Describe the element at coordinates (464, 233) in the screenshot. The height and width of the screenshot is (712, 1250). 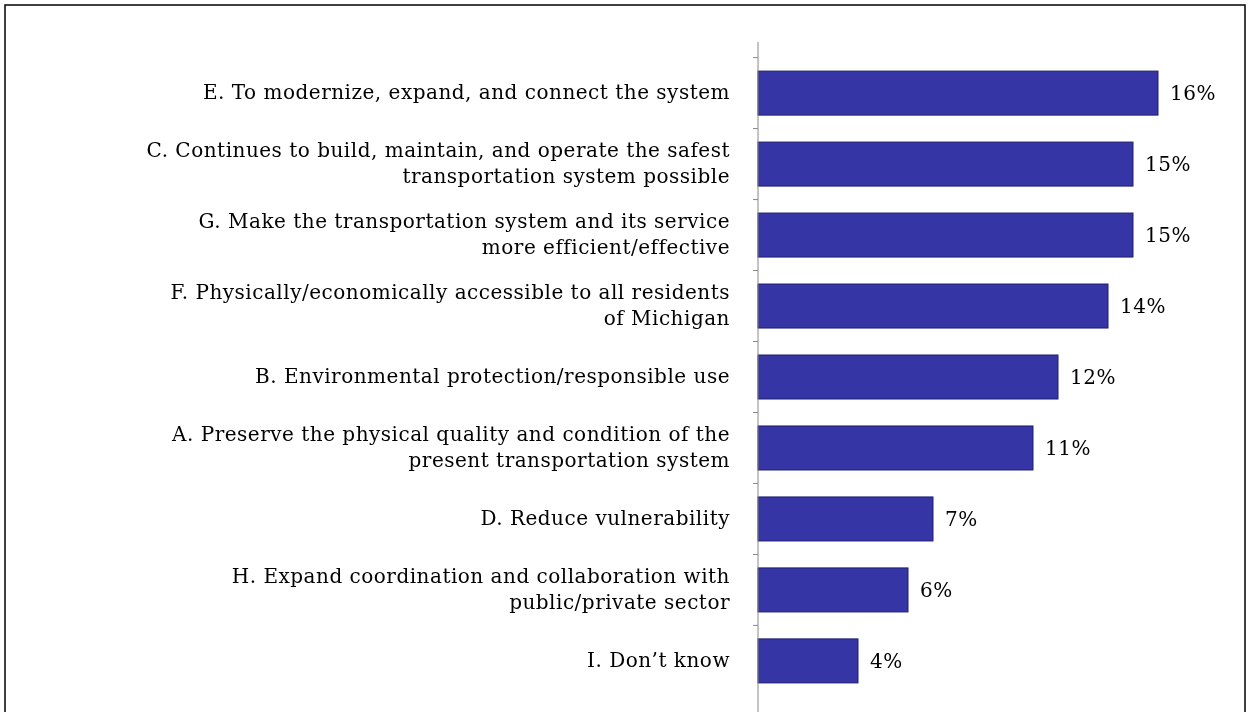
I see `y-tick-label: G. Make the transportation system and its service more efficient/effective` at that location.